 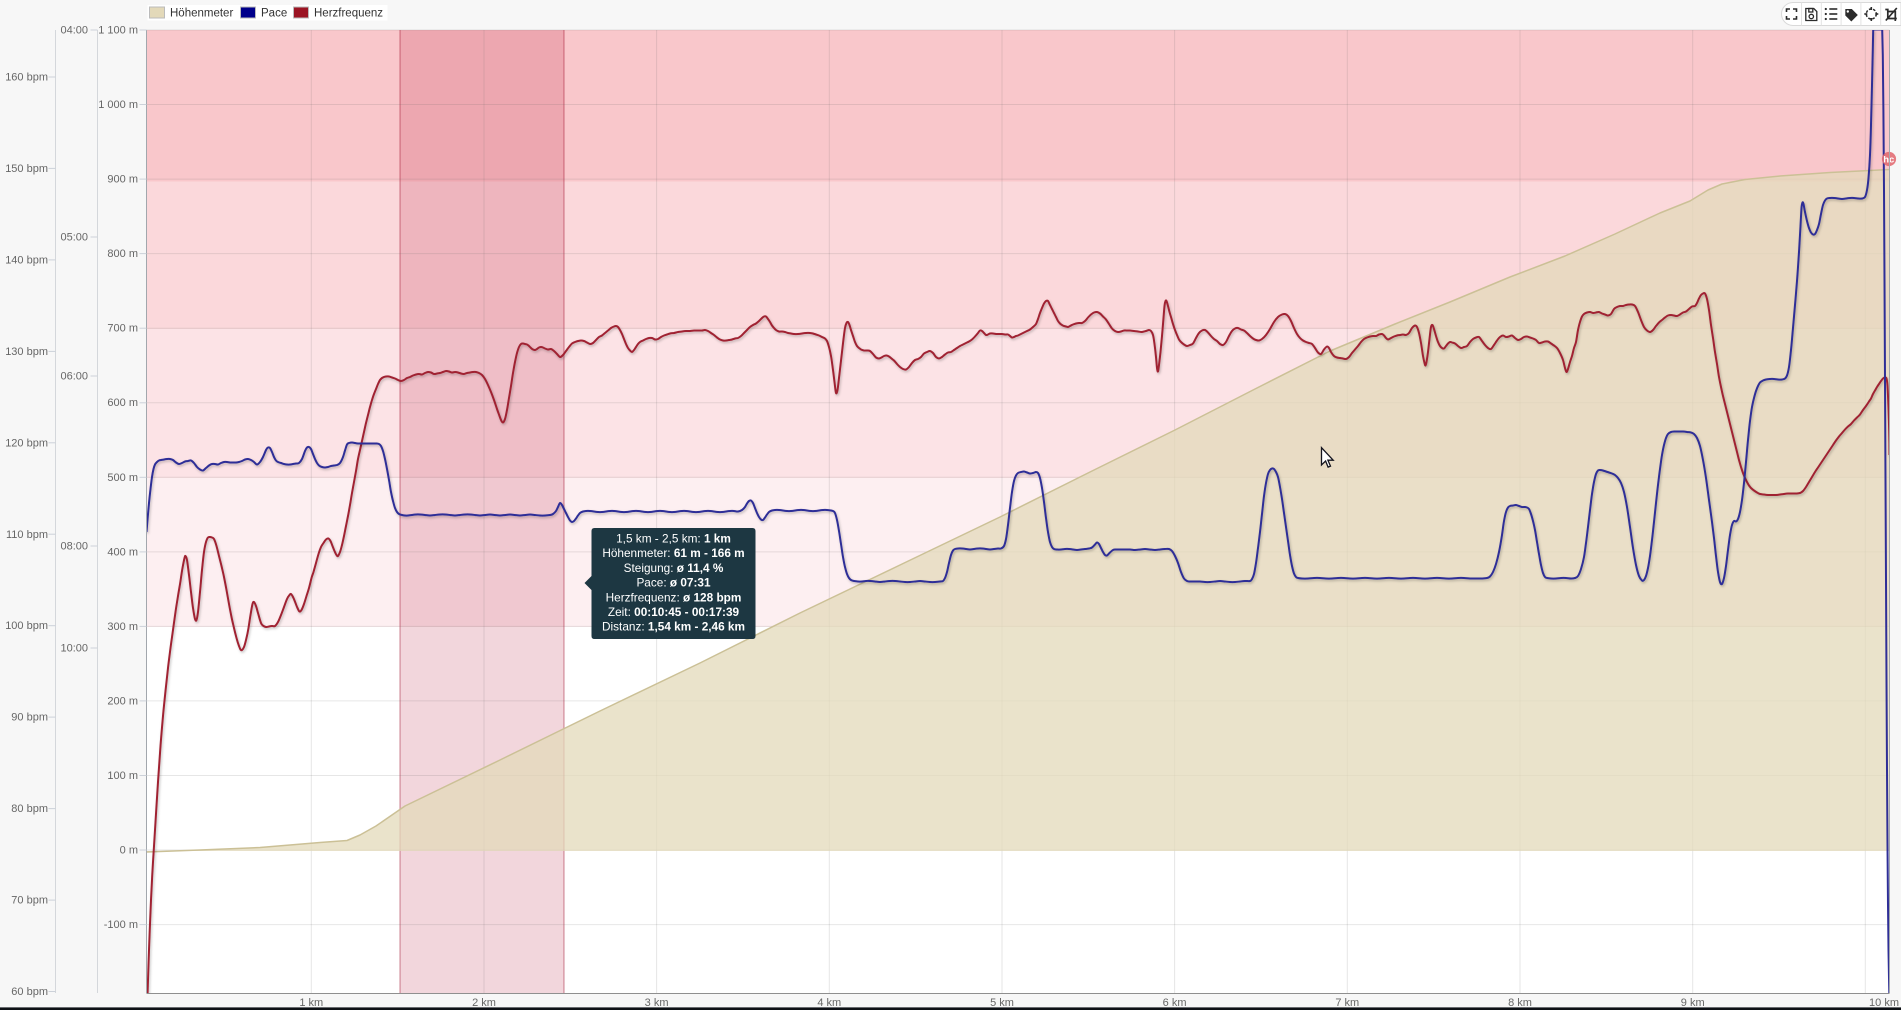 I want to click on svg-text: 200 m, so click(x=122, y=701).